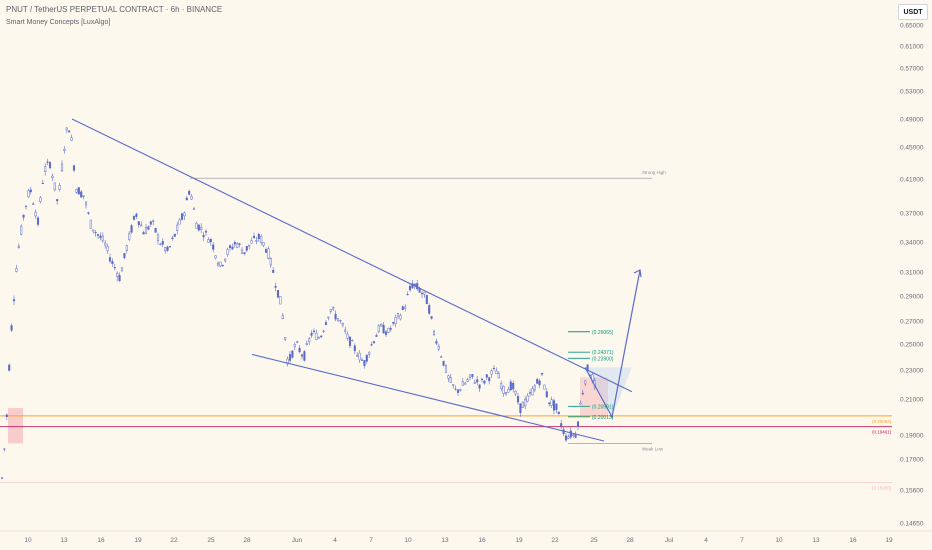 Image resolution: width=932 pixels, height=550 pixels. Describe the element at coordinates (882, 432) in the screenshot. I see `purple-level-label: (0.19461)` at that location.